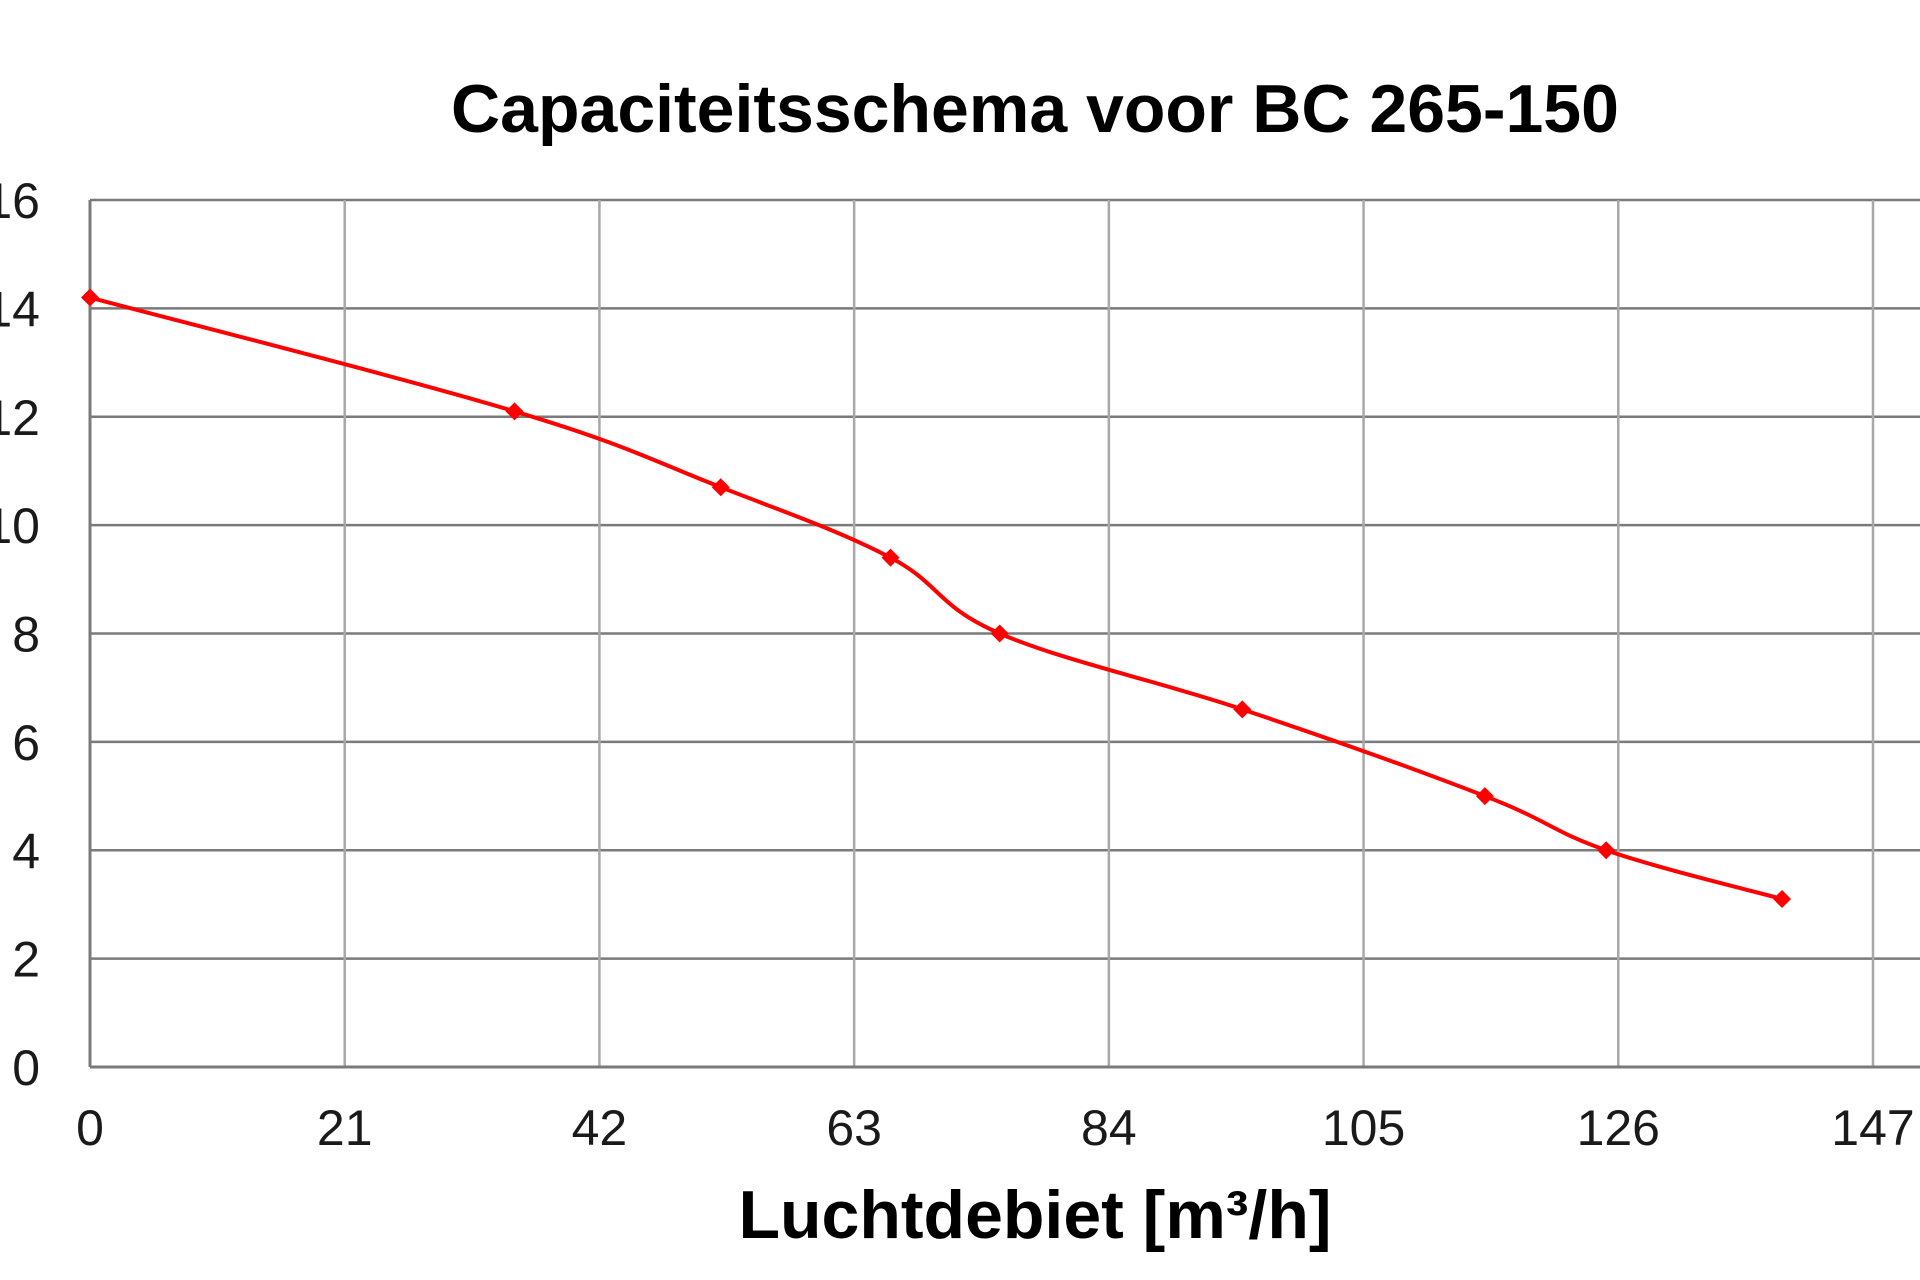 The image size is (1920, 1280). I want to click on y-tick-label: 16, so click(20, 201).